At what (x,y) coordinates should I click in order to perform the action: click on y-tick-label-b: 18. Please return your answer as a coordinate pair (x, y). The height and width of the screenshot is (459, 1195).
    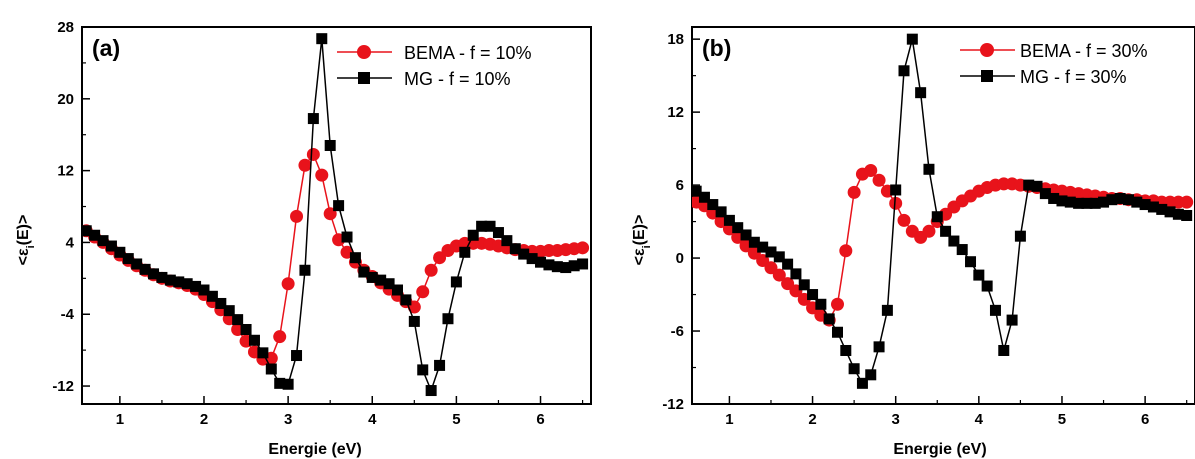
    Looking at the image, I should click on (675, 39).